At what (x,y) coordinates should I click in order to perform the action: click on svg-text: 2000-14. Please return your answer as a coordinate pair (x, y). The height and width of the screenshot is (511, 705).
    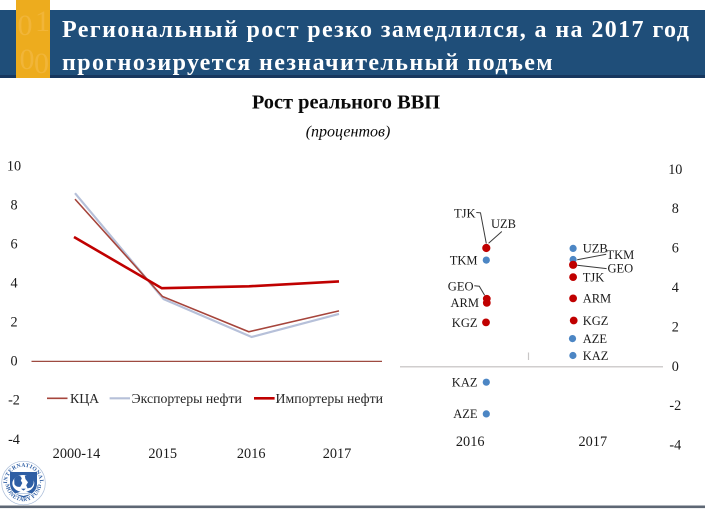
    Looking at the image, I should click on (77, 454).